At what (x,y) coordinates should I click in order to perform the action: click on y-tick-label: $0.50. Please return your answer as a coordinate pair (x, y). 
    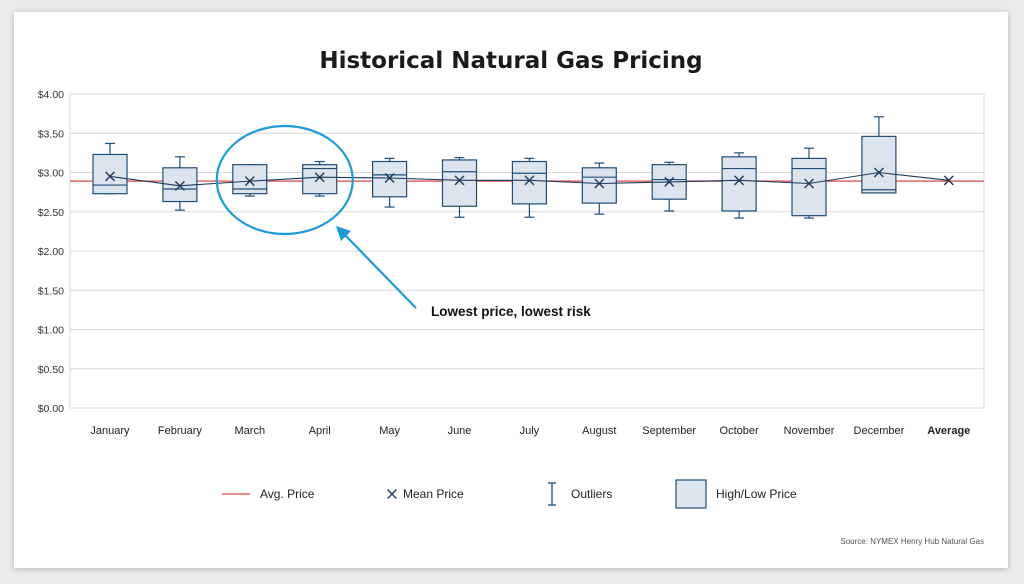
    Looking at the image, I should click on (51, 370).